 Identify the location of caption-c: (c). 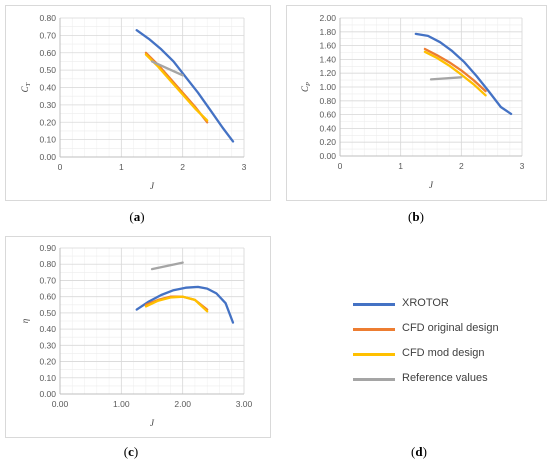
(131, 451).